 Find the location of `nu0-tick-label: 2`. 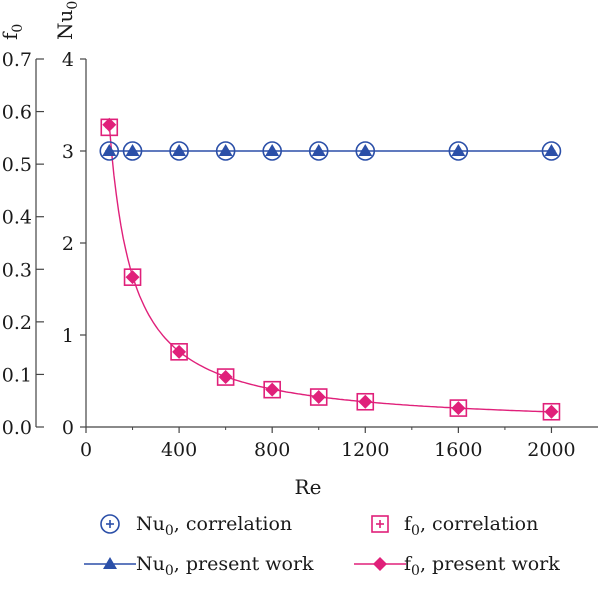

nu0-tick-label: 2 is located at coordinates (68, 244).